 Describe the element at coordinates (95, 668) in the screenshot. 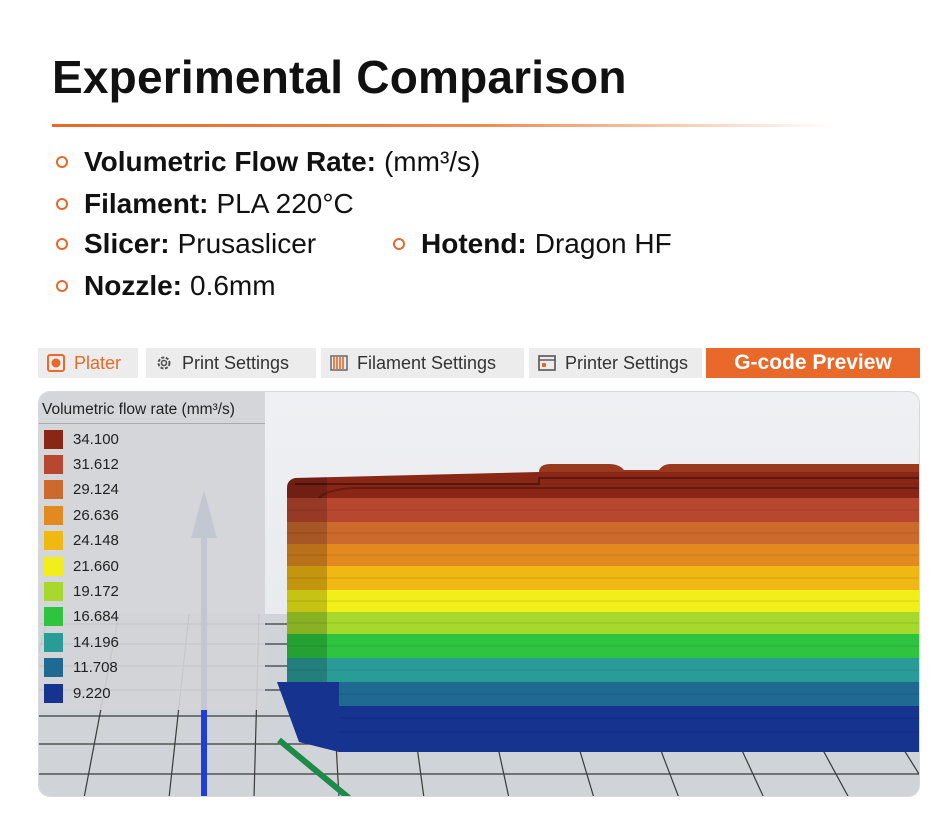

I see `legend-value: 11.708` at that location.